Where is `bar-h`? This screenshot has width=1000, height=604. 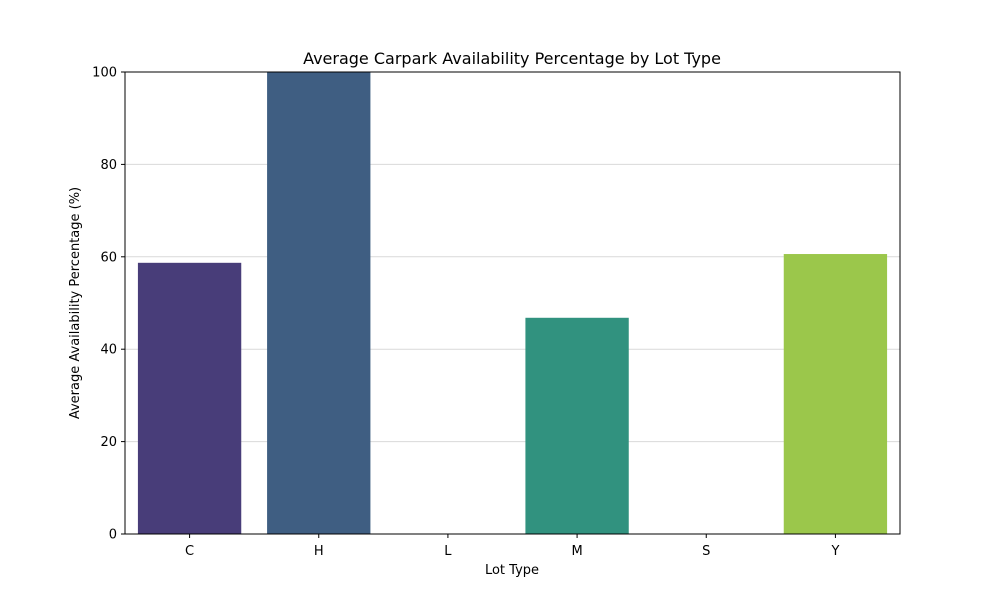 bar-h is located at coordinates (319, 303).